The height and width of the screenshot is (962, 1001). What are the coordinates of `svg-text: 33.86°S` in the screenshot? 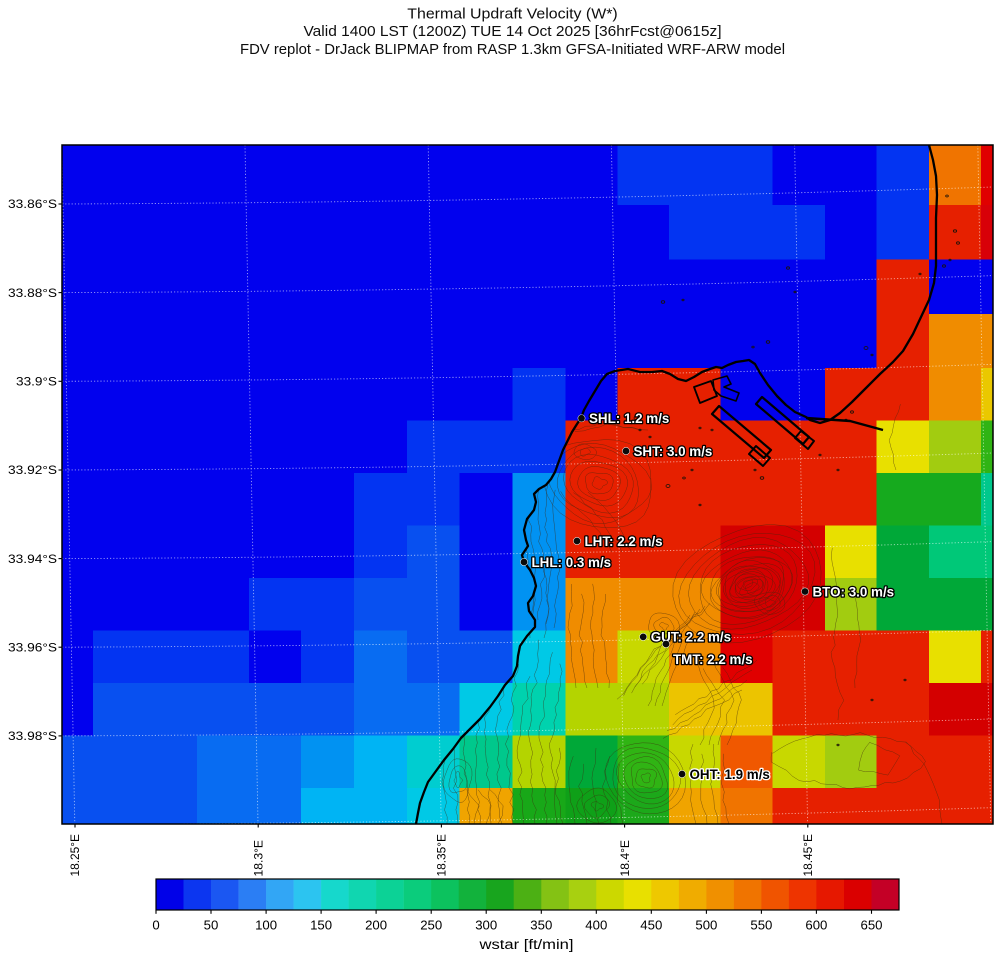 It's located at (32, 204).